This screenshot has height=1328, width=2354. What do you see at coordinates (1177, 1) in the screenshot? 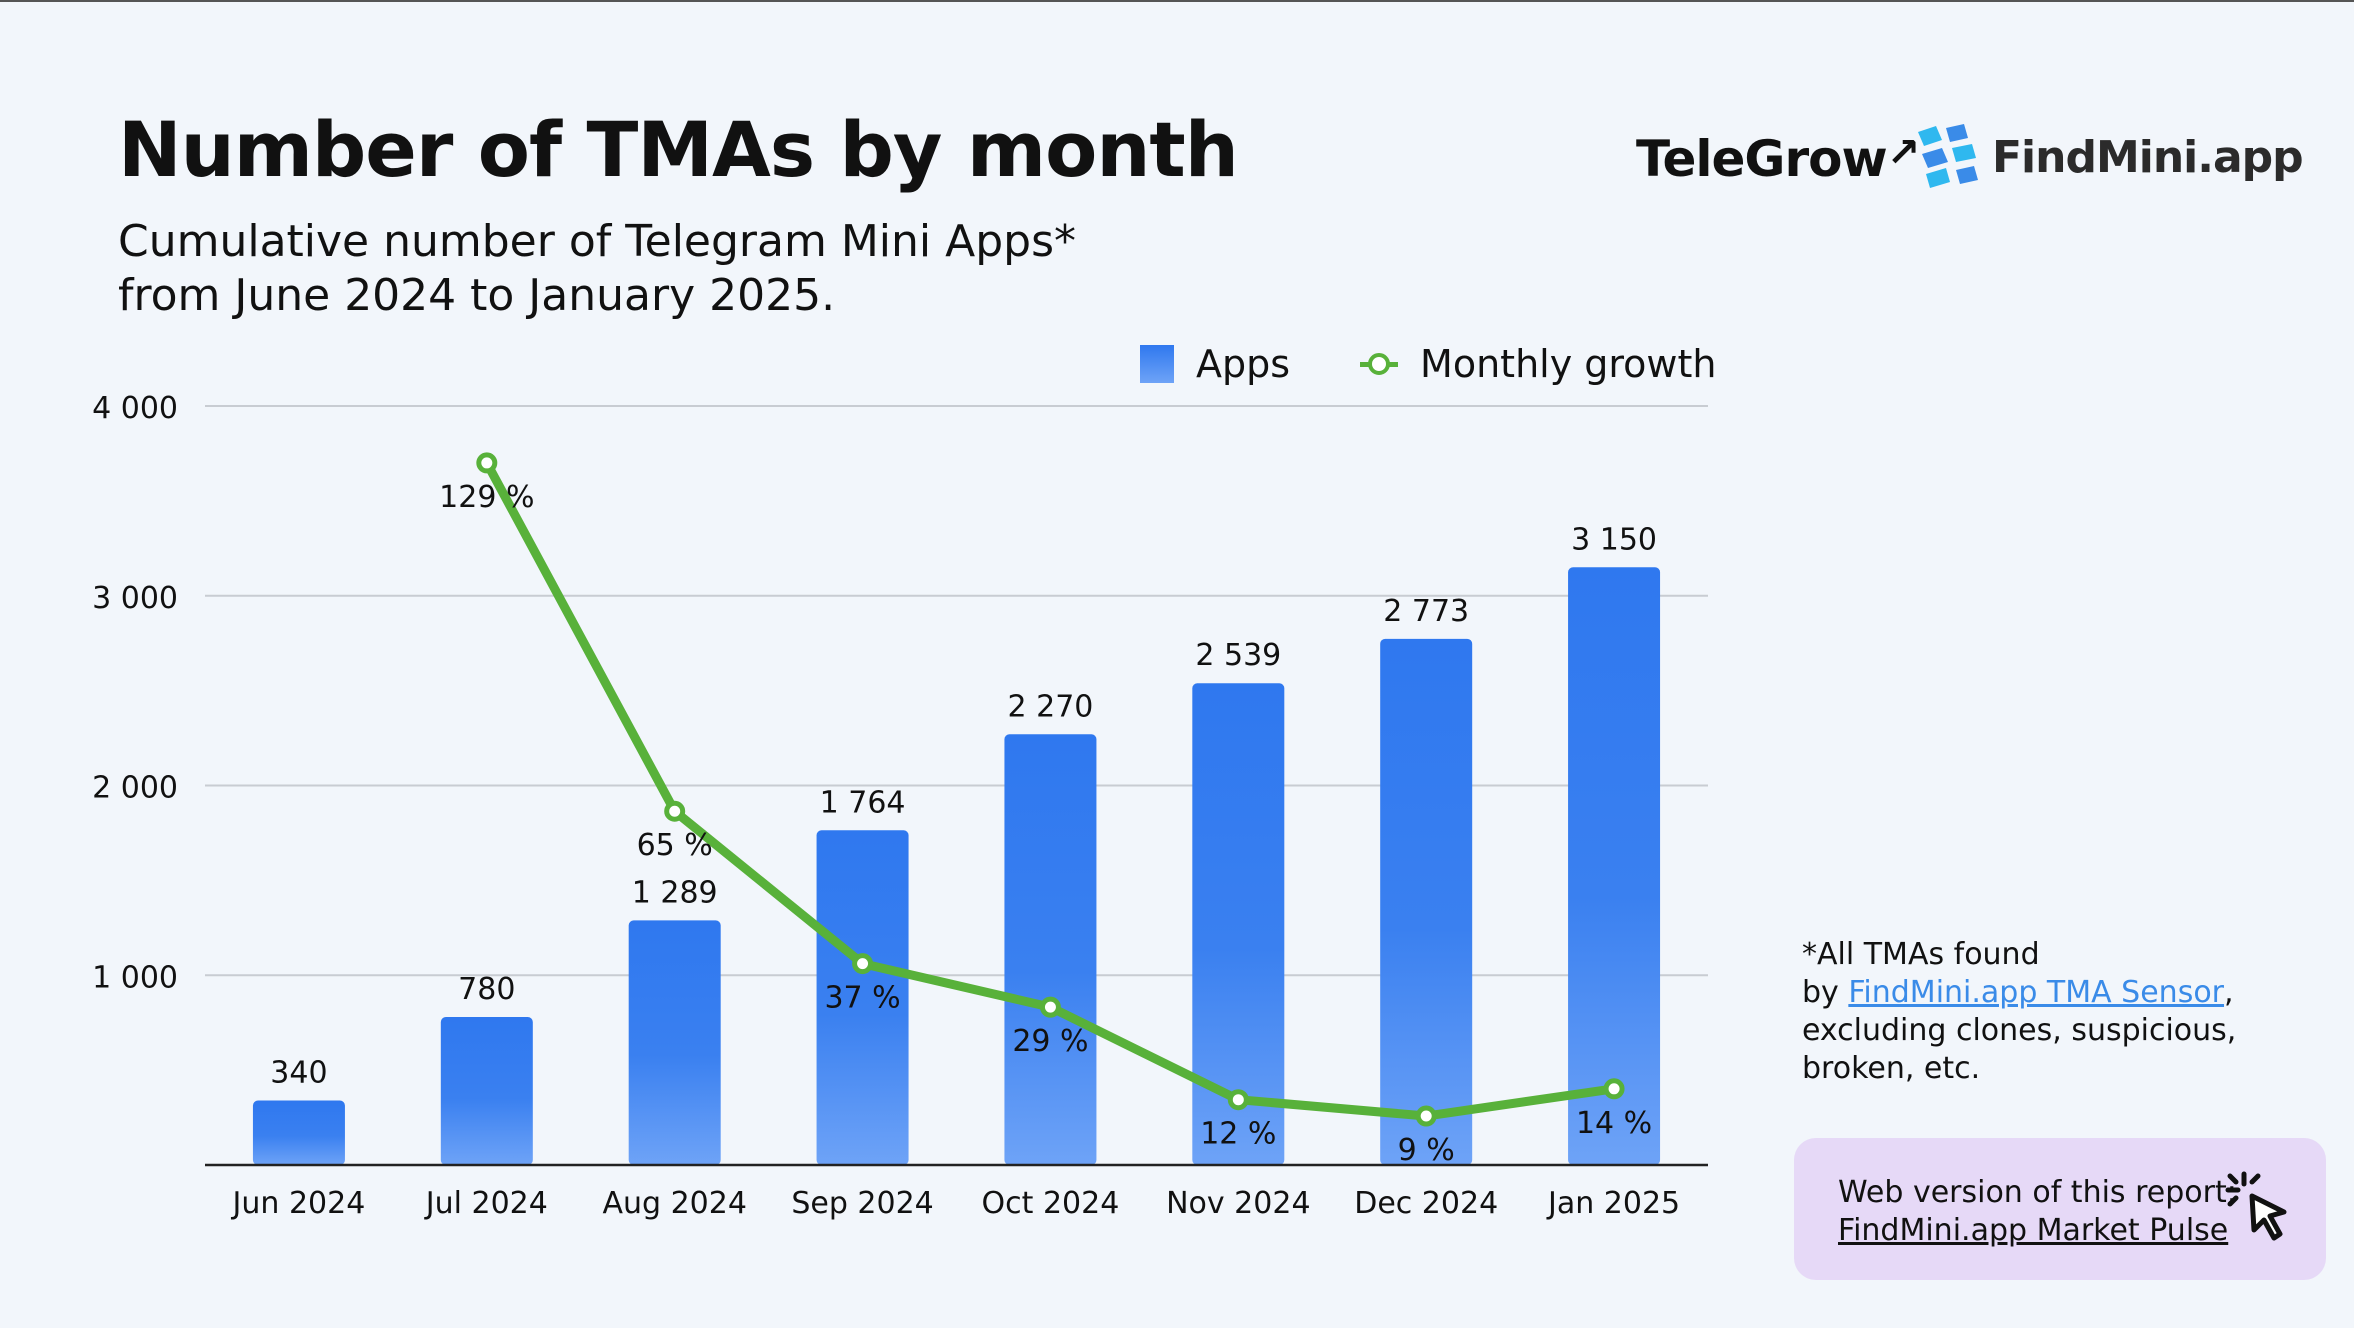
I see `top-rule` at bounding box center [1177, 1].